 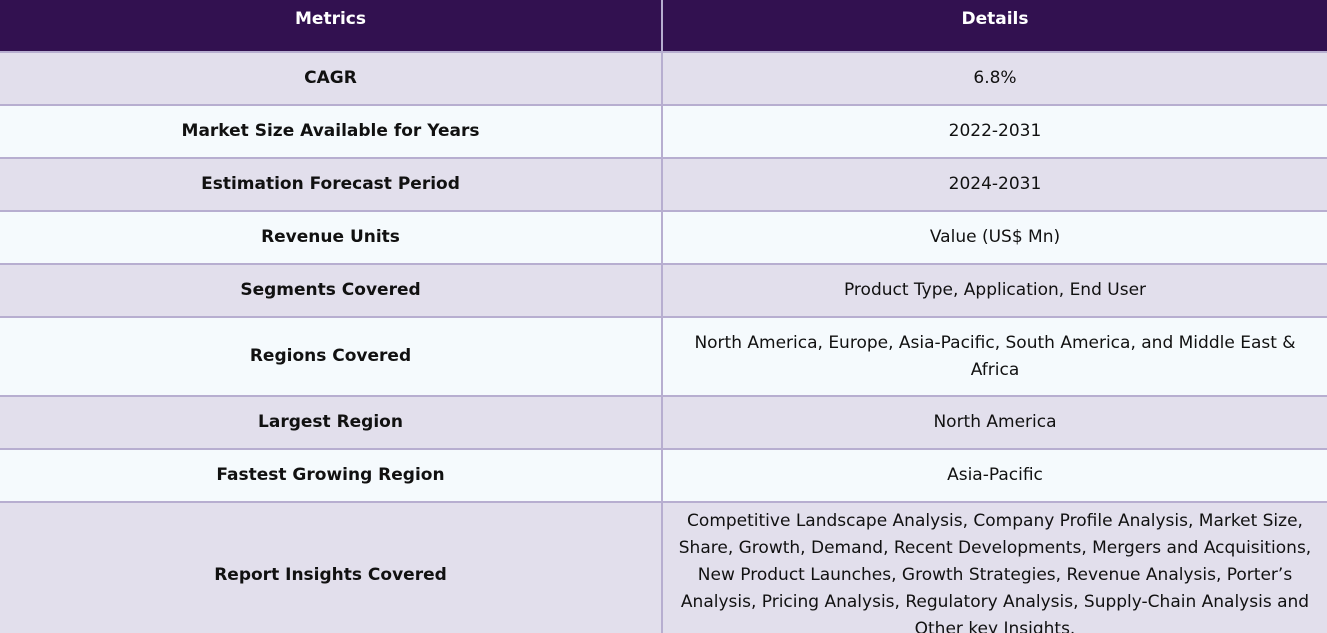 I want to click on detail-cell: 2022-2031, so click(x=994, y=132).